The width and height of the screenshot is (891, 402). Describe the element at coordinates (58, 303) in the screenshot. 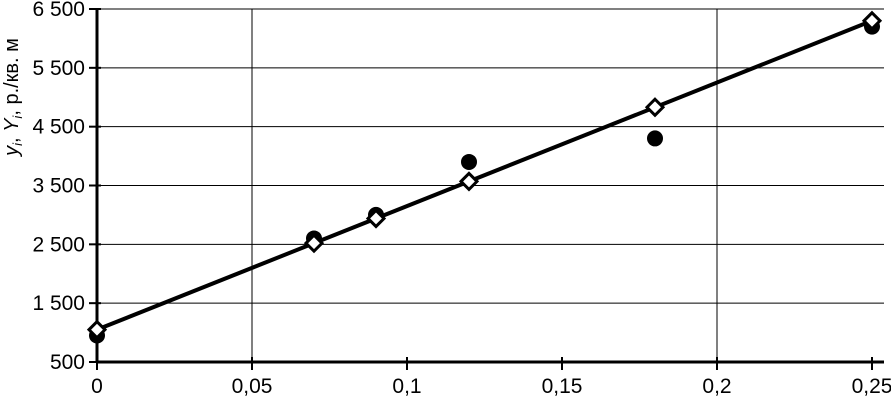

I see `y-tick-label: 1 500` at that location.